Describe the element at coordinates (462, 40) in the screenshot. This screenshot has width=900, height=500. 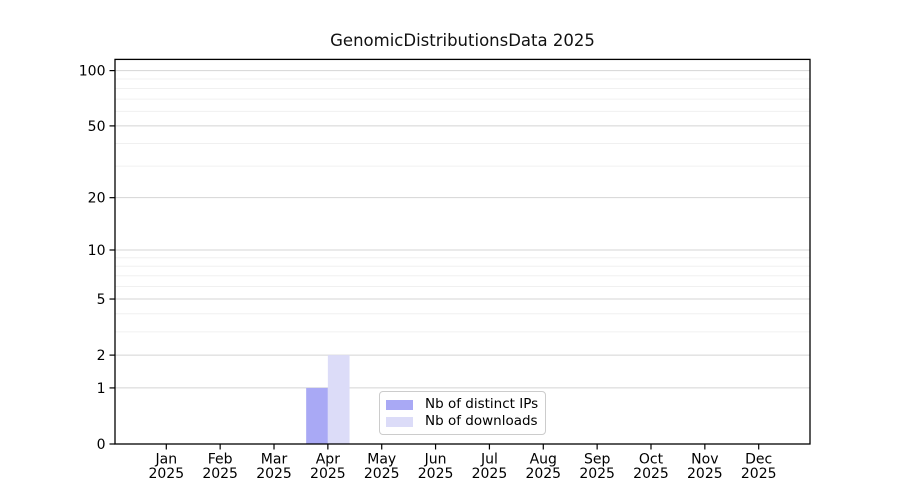
I see `chart-title: GenomicDistributionsData 2025` at that location.